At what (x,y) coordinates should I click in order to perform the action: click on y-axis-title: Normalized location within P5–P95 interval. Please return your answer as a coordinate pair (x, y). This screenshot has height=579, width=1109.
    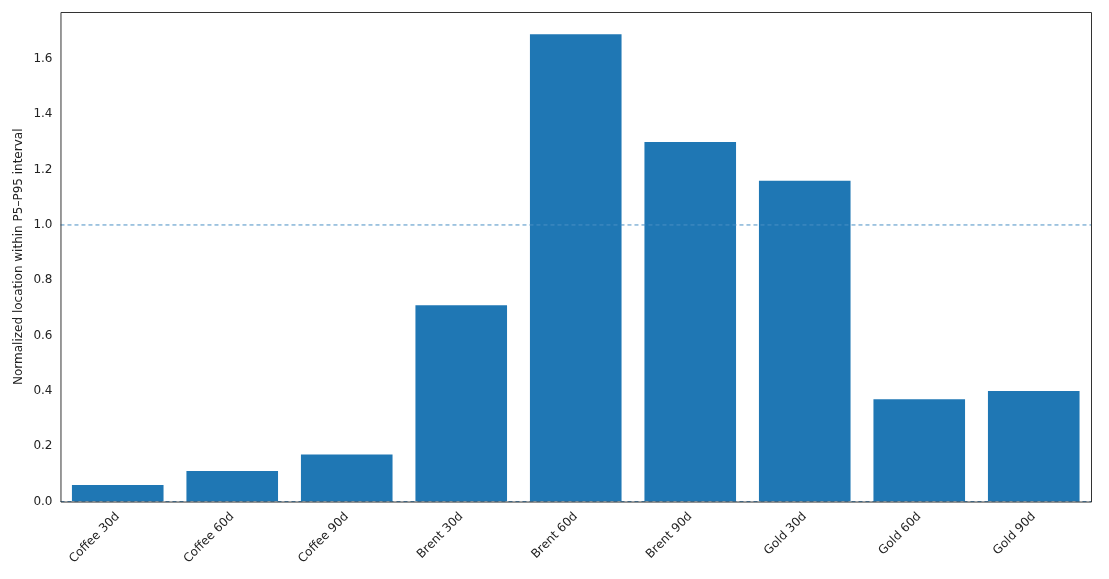
    Looking at the image, I should click on (18, 256).